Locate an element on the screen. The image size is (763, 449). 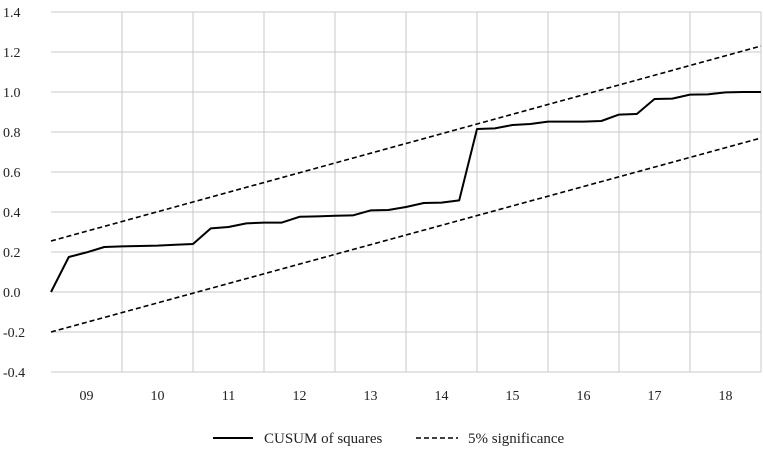
x-tick-label: 14 is located at coordinates (442, 396).